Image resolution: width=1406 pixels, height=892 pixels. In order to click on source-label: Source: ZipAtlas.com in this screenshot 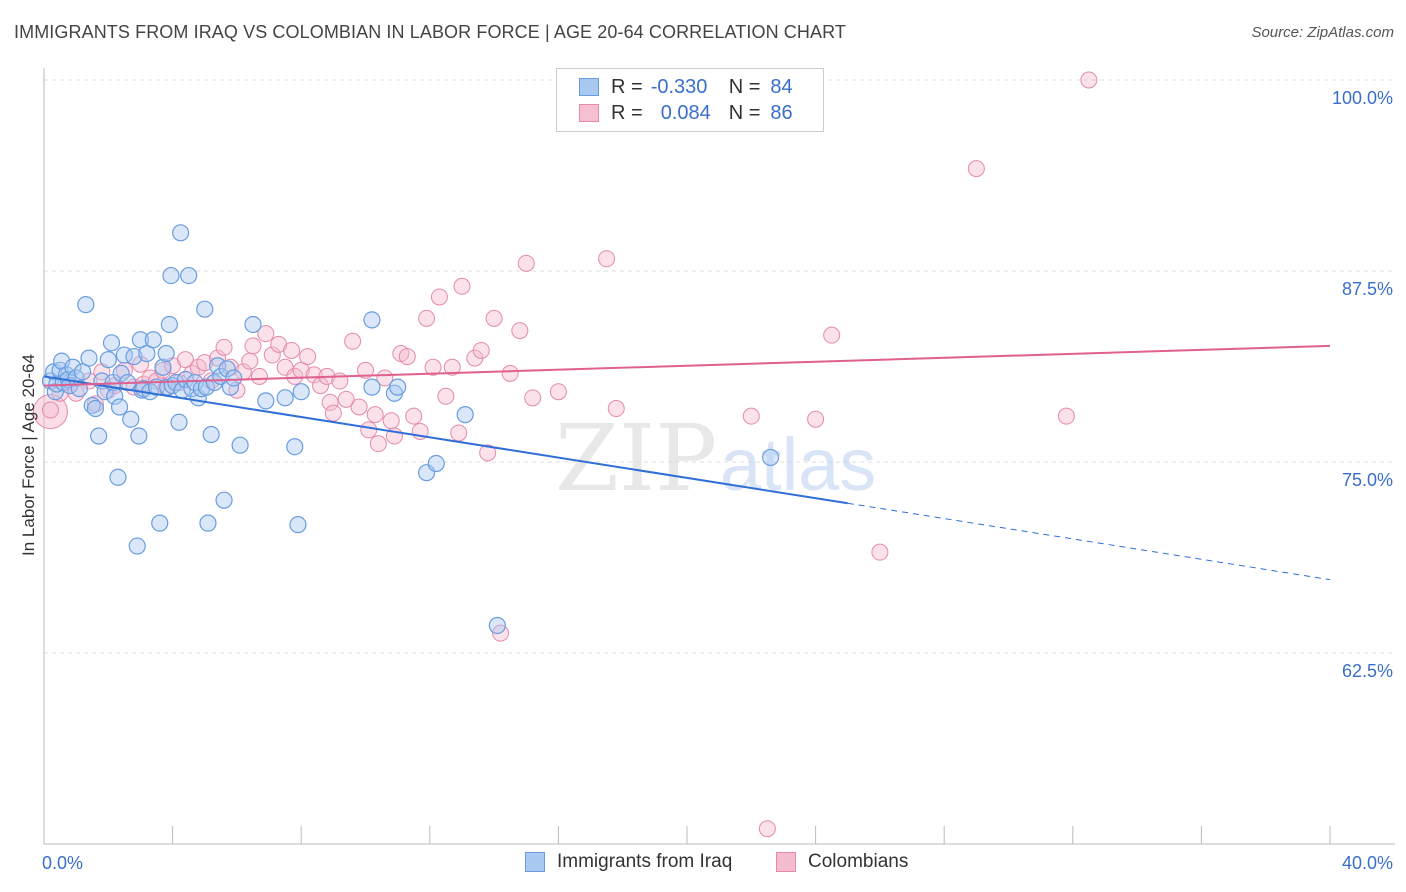, I will do `click(1322, 32)`.